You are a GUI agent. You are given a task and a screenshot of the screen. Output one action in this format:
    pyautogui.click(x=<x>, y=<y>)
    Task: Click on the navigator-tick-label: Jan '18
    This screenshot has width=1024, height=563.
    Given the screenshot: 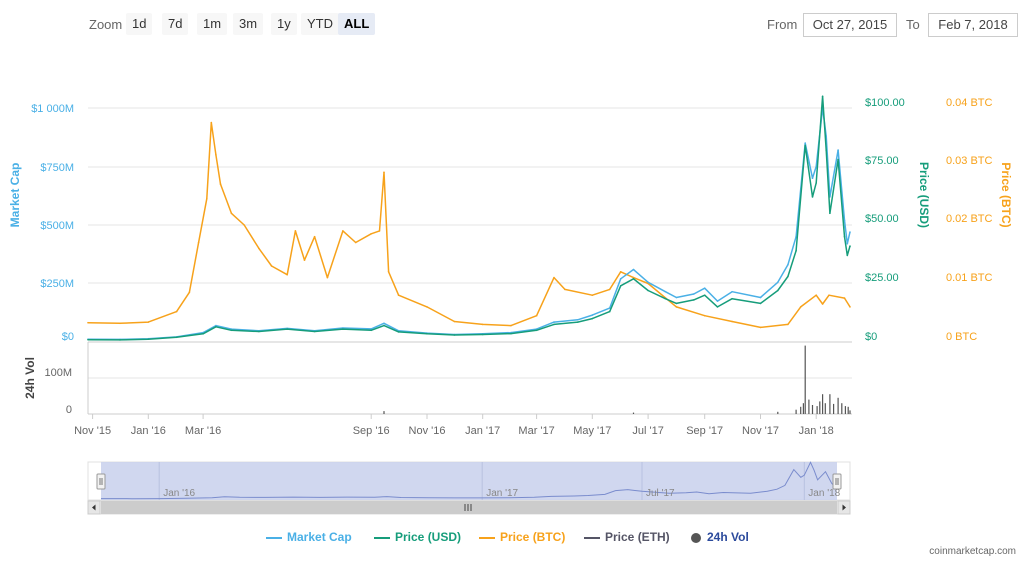 What is the action you would take?
    pyautogui.click(x=824, y=493)
    